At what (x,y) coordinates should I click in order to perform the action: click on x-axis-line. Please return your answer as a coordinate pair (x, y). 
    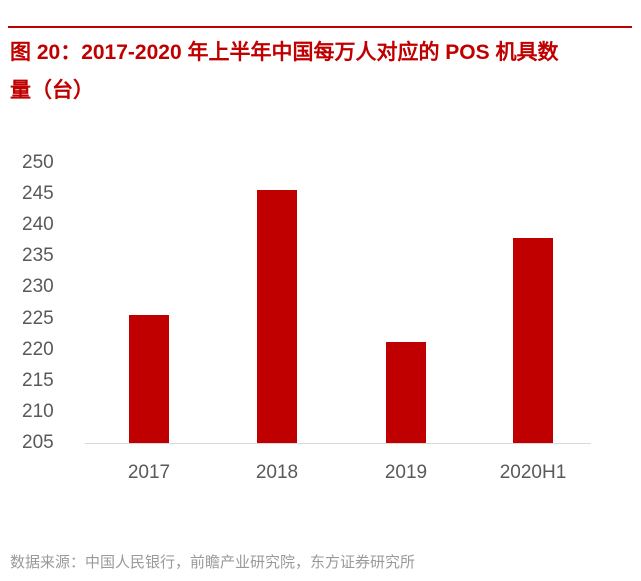
    Looking at the image, I should click on (338, 443).